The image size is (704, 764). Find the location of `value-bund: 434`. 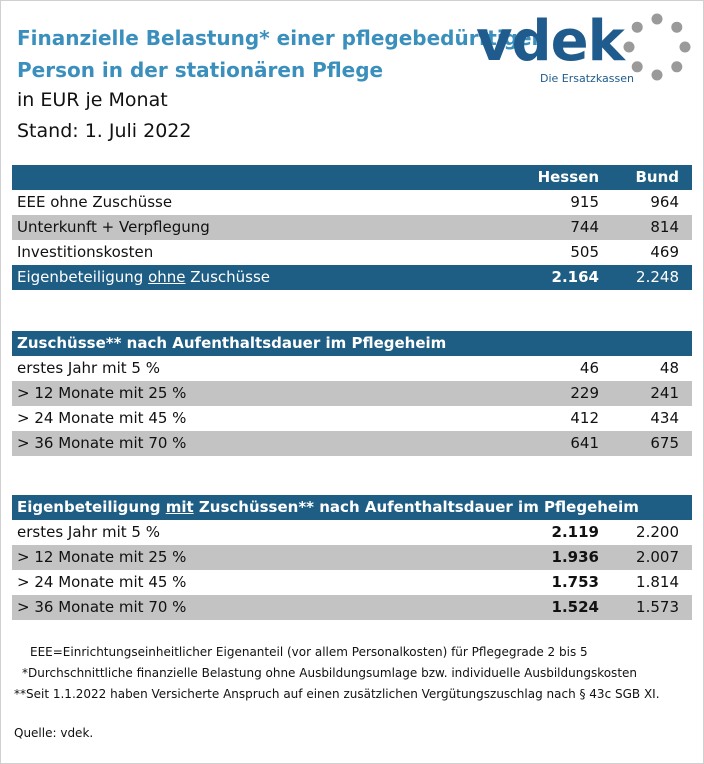

value-bund: 434 is located at coordinates (664, 418).